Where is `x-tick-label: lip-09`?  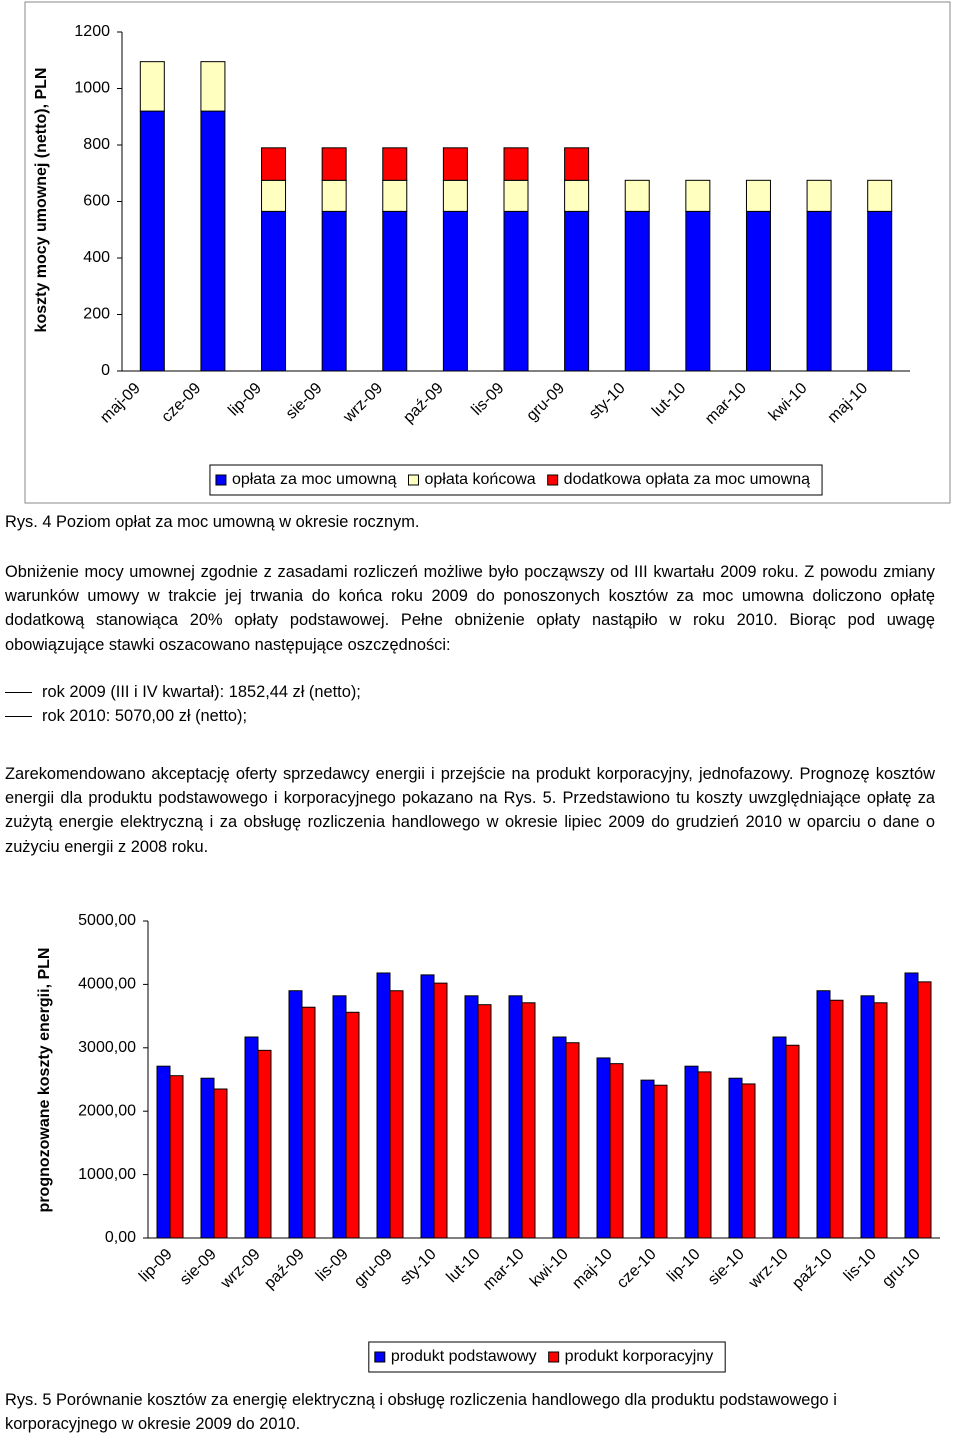 x-tick-label: lip-09 is located at coordinates (156, 1266).